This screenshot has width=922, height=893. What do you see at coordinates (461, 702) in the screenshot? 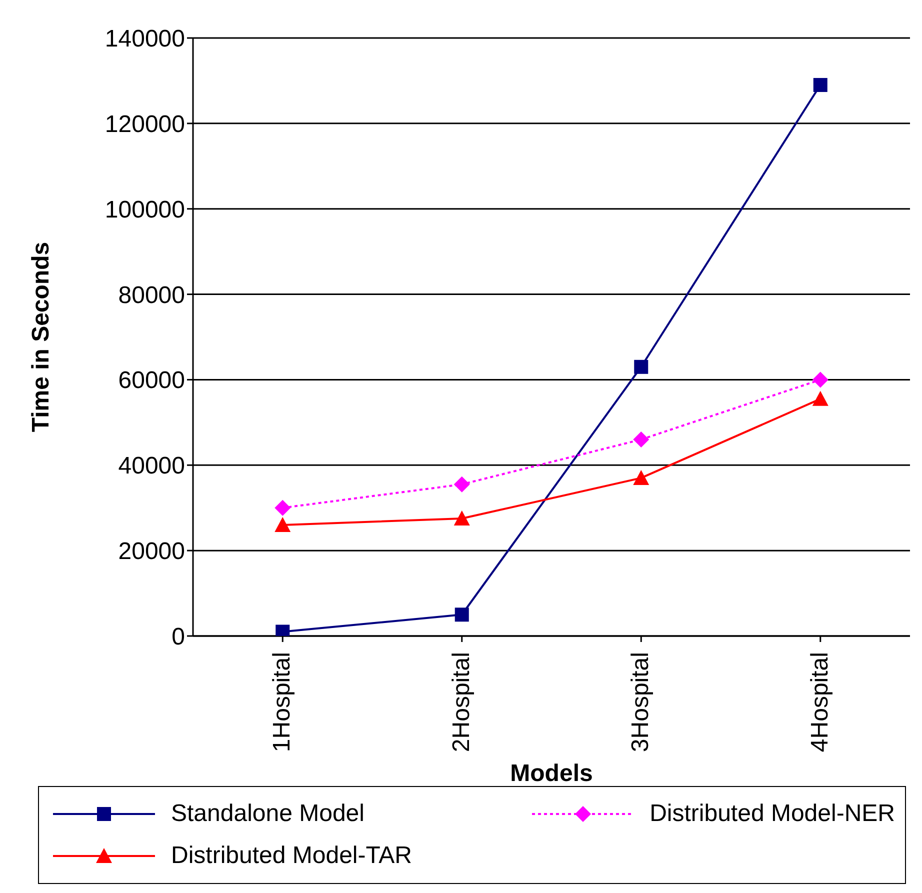
I see `x-tick-label: 2Hospital` at bounding box center [461, 702].